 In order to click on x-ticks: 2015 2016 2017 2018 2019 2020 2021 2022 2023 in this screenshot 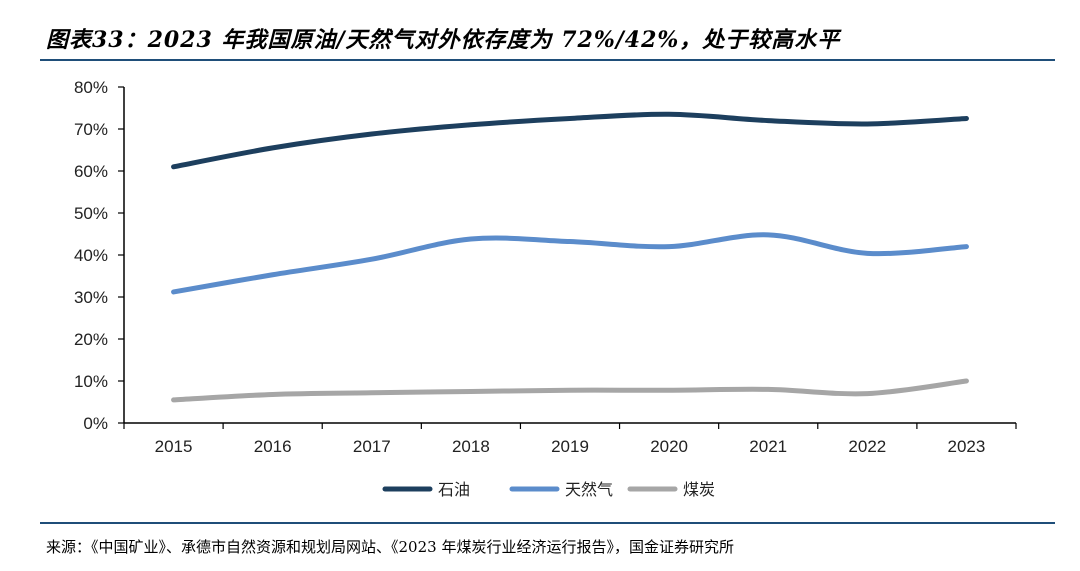, I will do `click(570, 439)`.